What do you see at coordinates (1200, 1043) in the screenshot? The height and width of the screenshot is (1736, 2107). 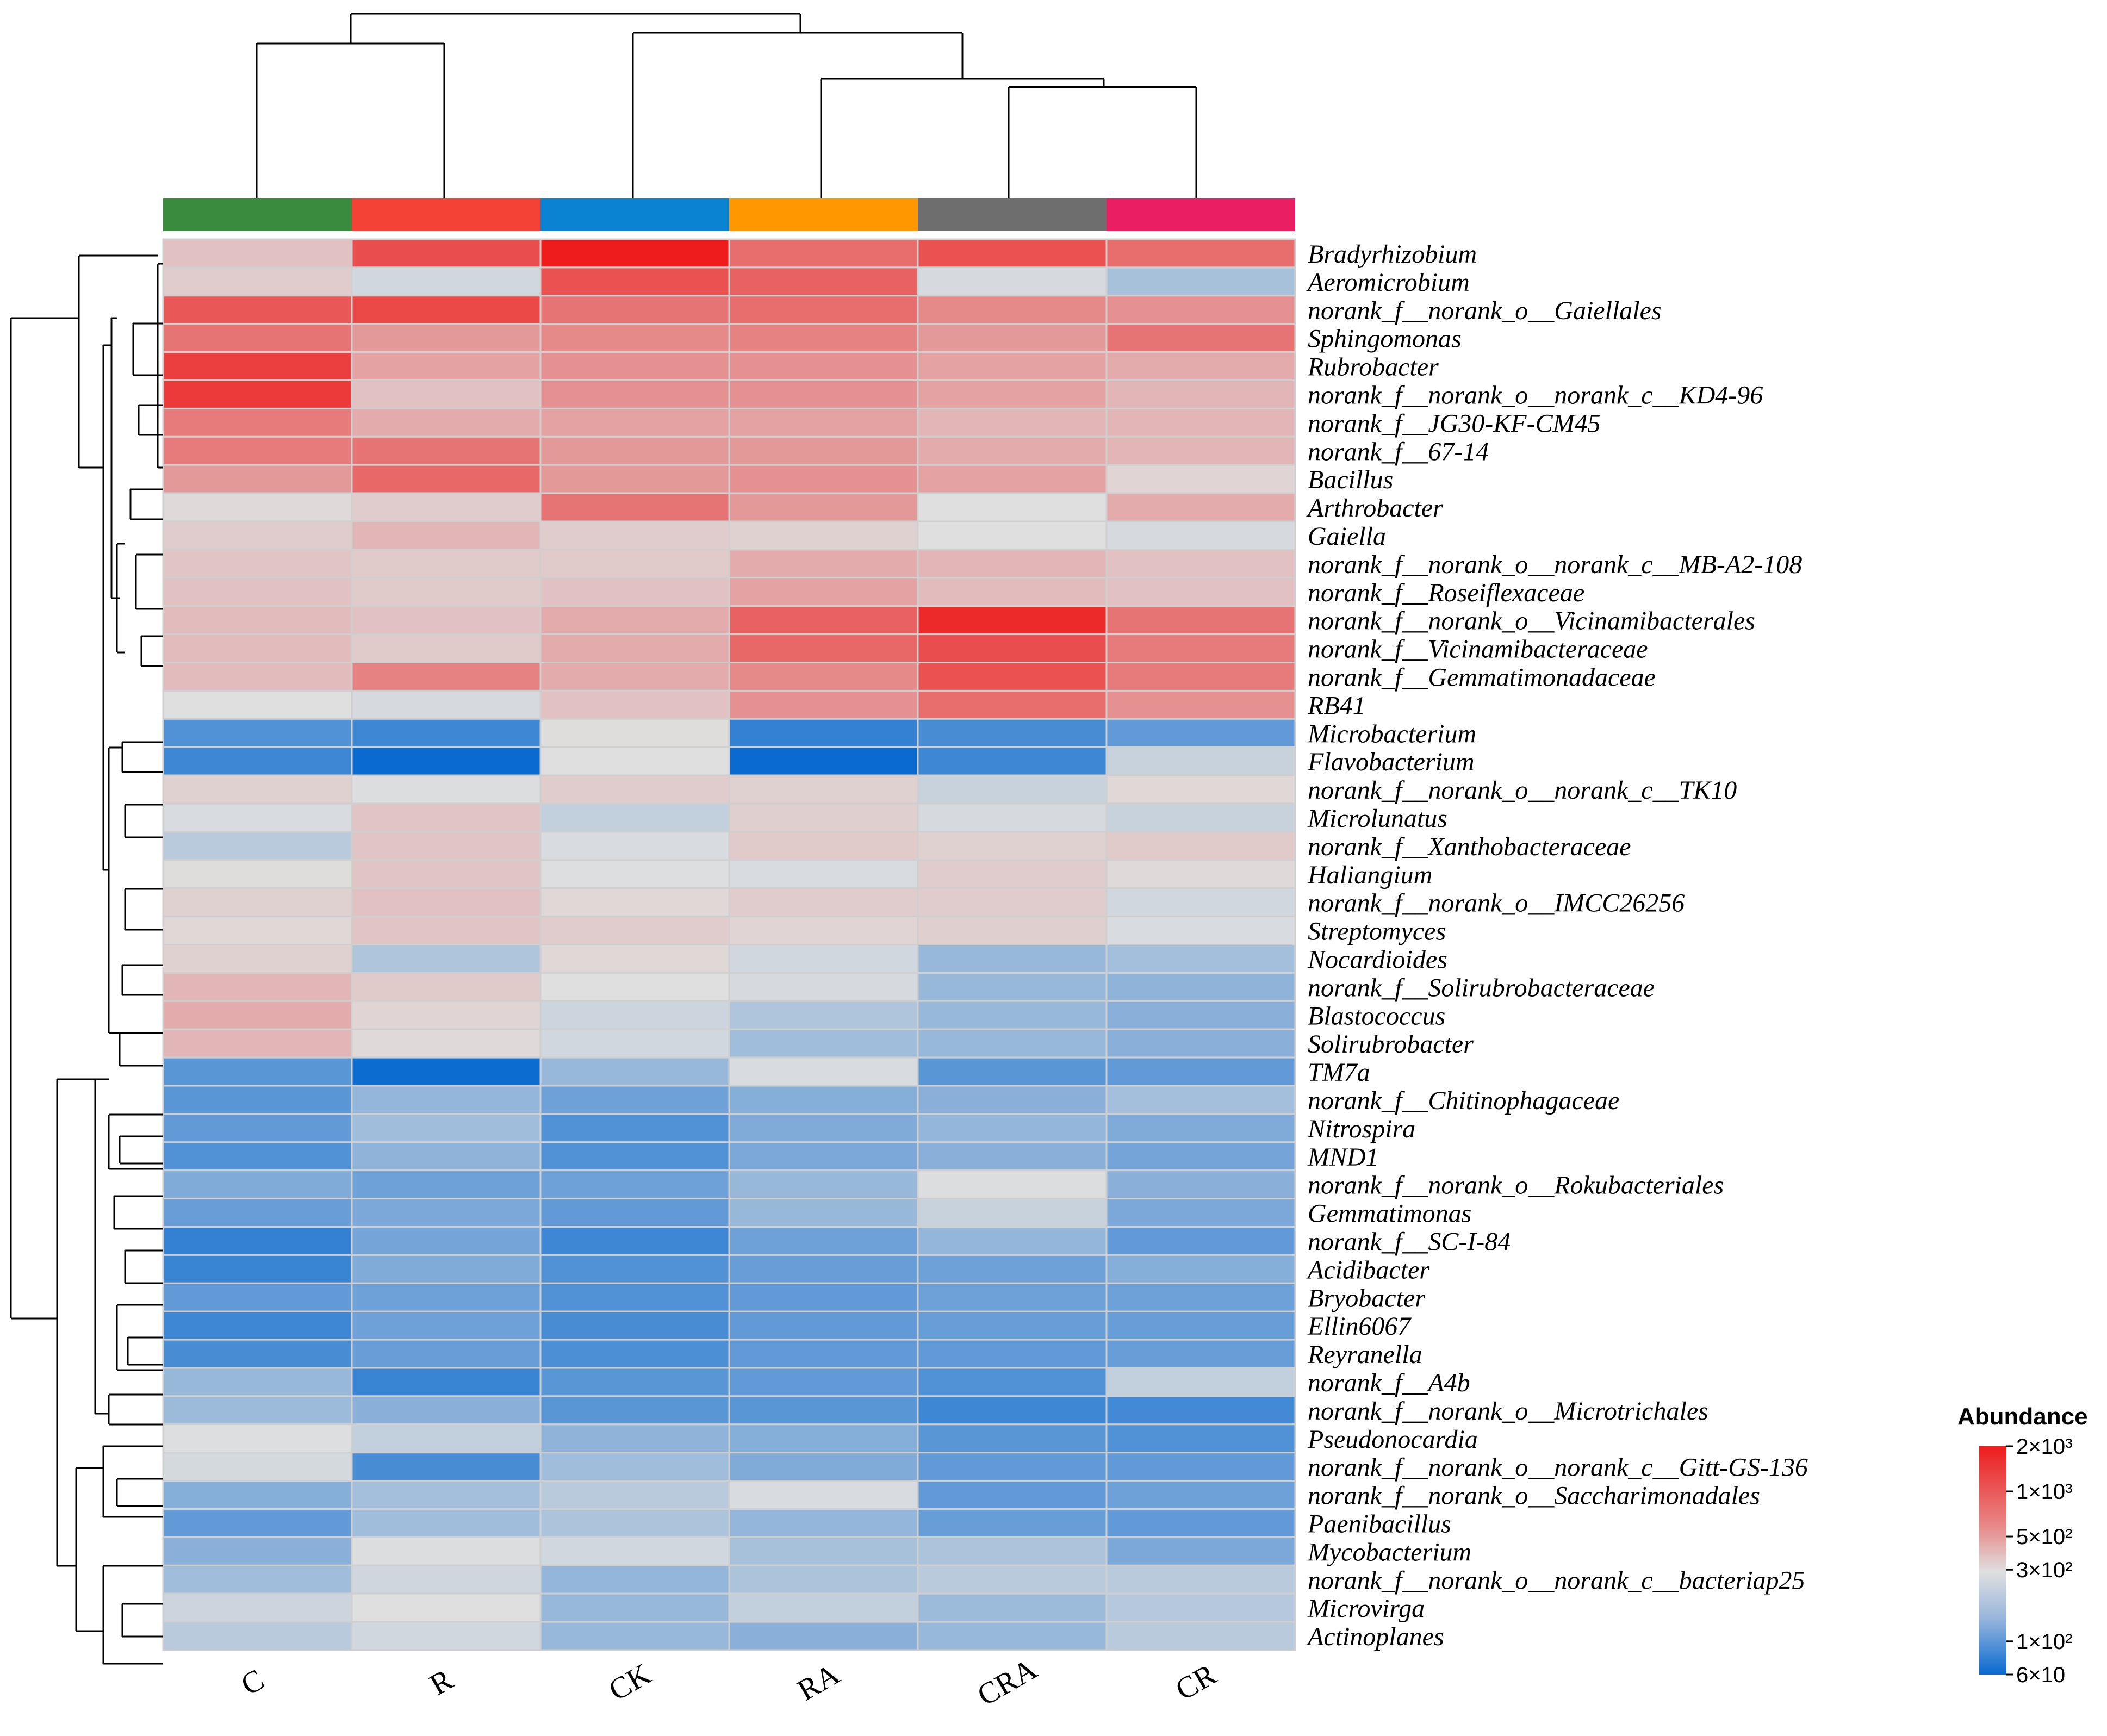 I see `cell-29-CR` at bounding box center [1200, 1043].